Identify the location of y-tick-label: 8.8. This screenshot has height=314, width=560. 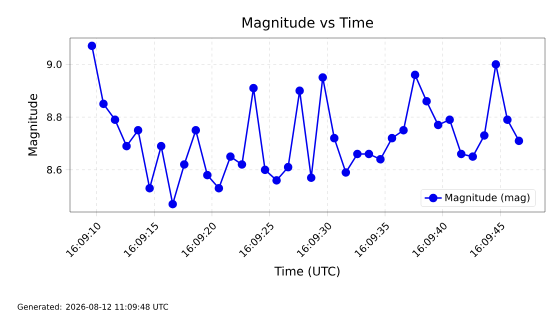
(54, 117).